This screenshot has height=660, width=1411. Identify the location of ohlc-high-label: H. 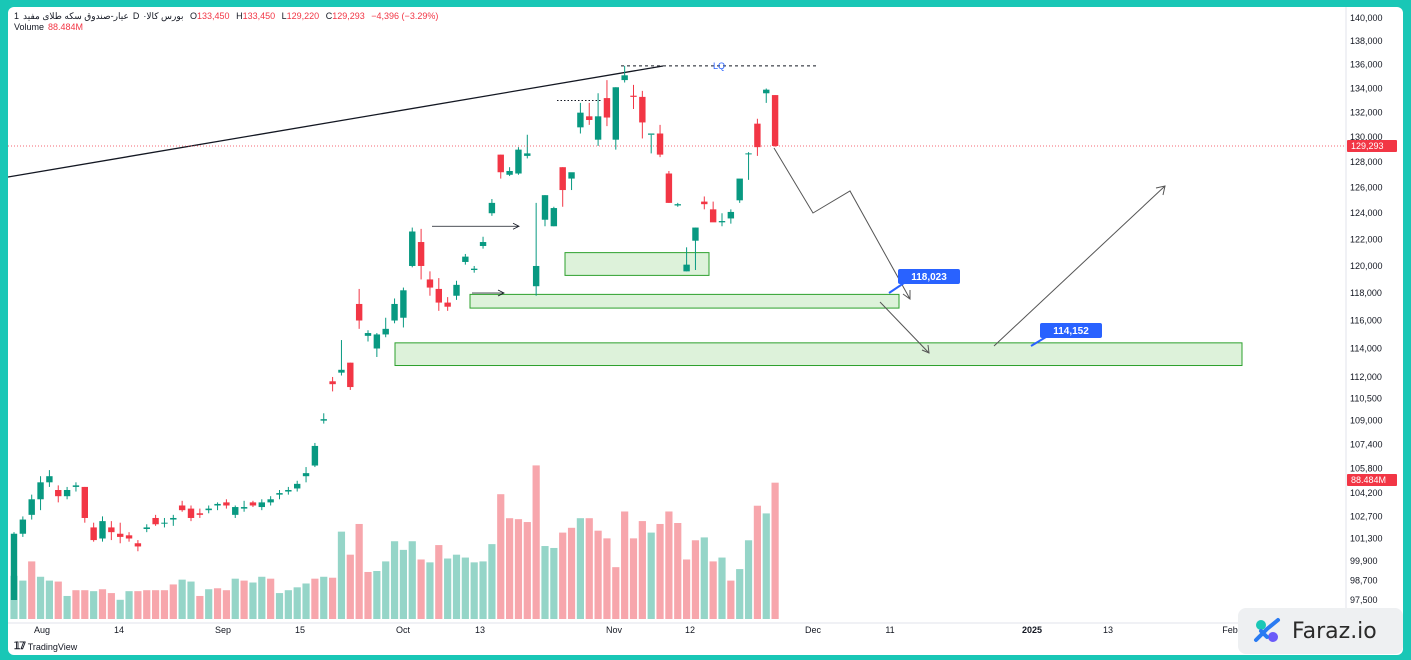
(239, 16).